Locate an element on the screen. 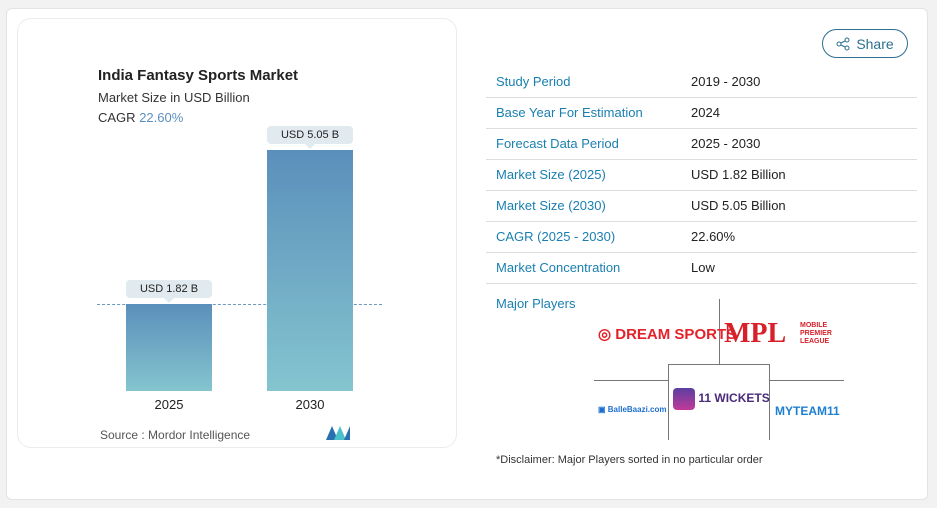 The image size is (937, 508). table-row: Market Size (2030) USD 5.05 Billion is located at coordinates (701, 206).